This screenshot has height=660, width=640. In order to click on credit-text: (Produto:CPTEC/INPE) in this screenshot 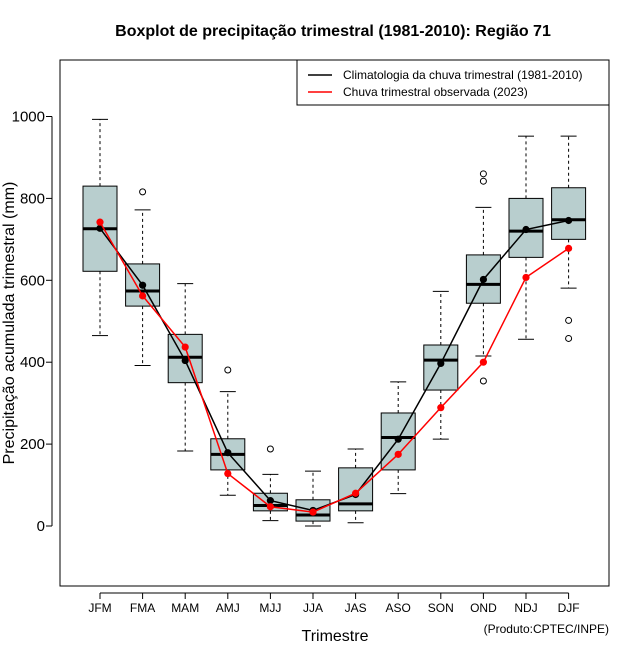, I will do `click(546, 629)`.